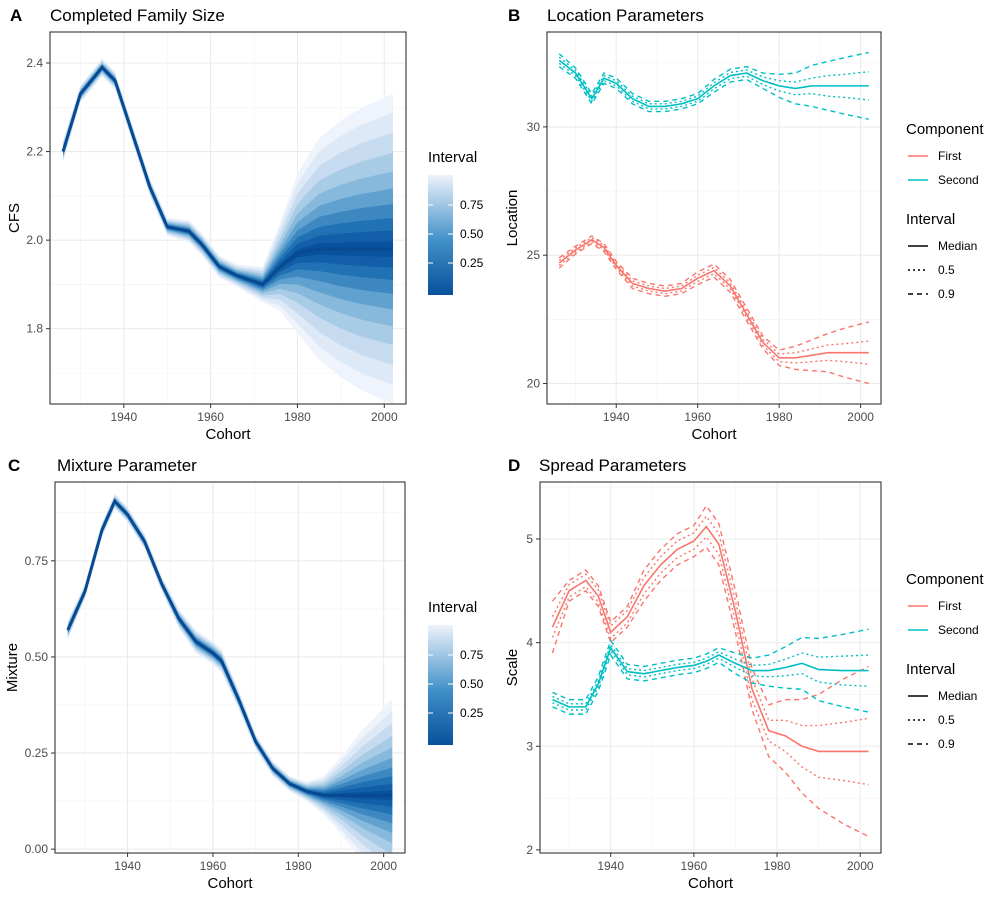 The image size is (1000, 900). What do you see at coordinates (37, 657) in the screenshot?
I see `y-tick-label: 0.50` at bounding box center [37, 657].